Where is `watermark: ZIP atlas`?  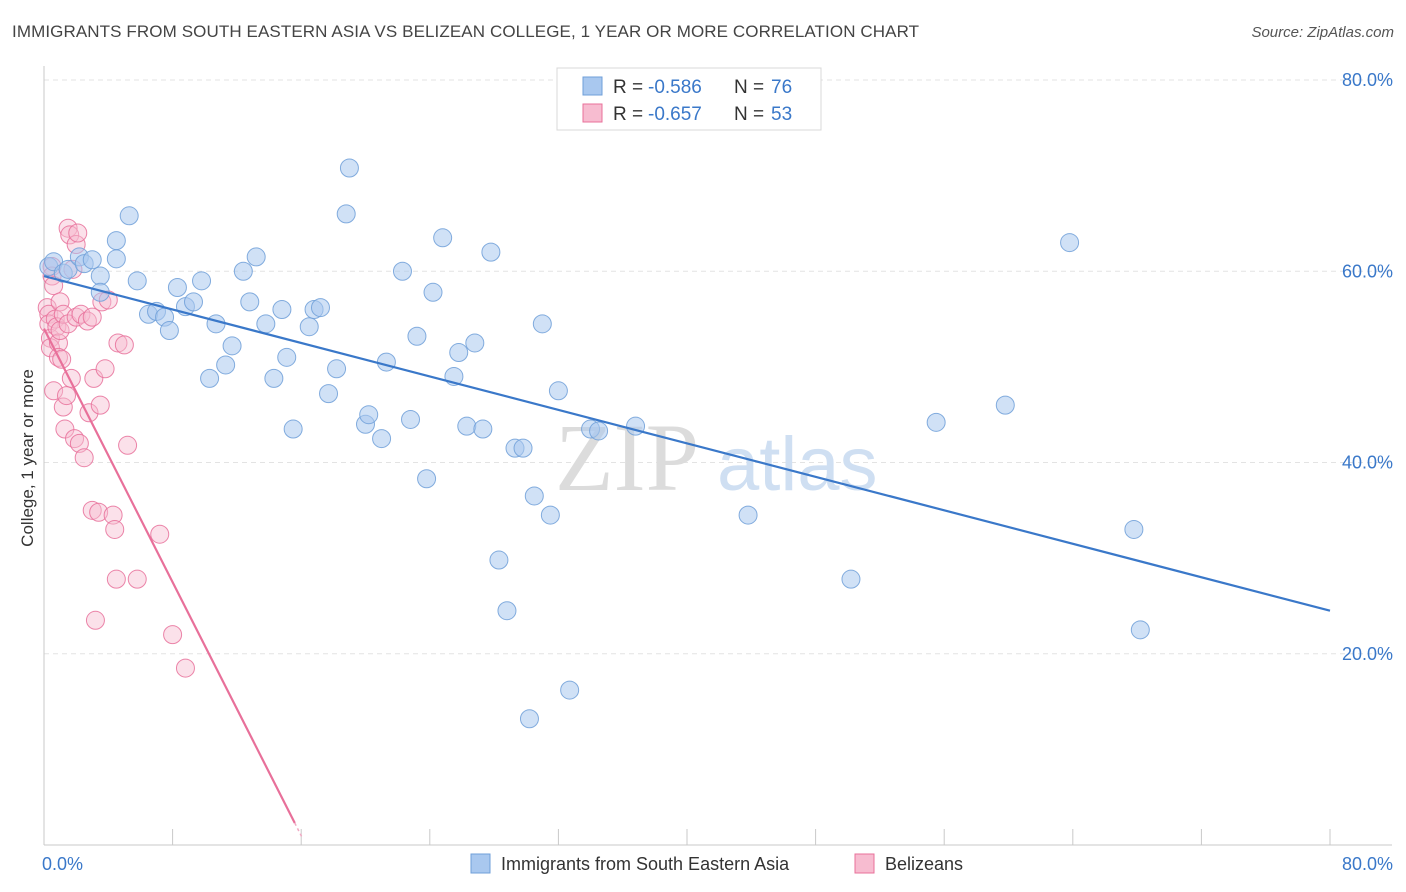
watermark: ZIP atlas is located at coordinates (716, 457).